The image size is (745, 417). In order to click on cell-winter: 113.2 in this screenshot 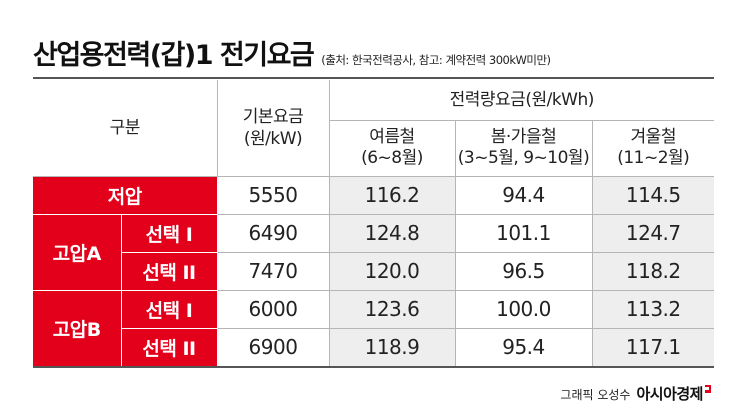, I will do `click(653, 309)`.